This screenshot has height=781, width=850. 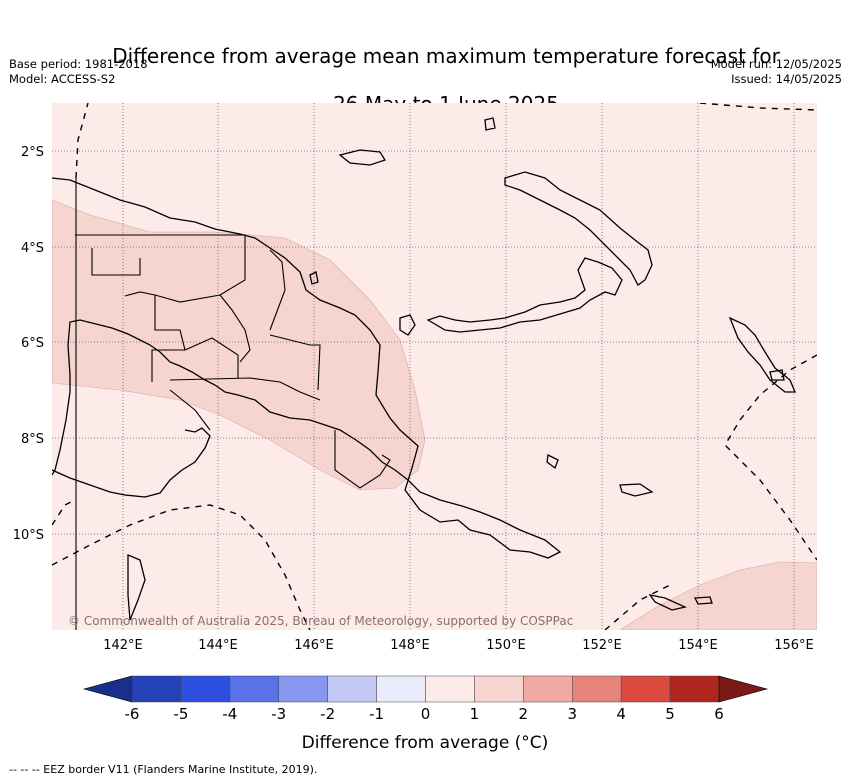 What do you see at coordinates (132, 714) in the screenshot?
I see `colorbar-tick-label: -6` at bounding box center [132, 714].